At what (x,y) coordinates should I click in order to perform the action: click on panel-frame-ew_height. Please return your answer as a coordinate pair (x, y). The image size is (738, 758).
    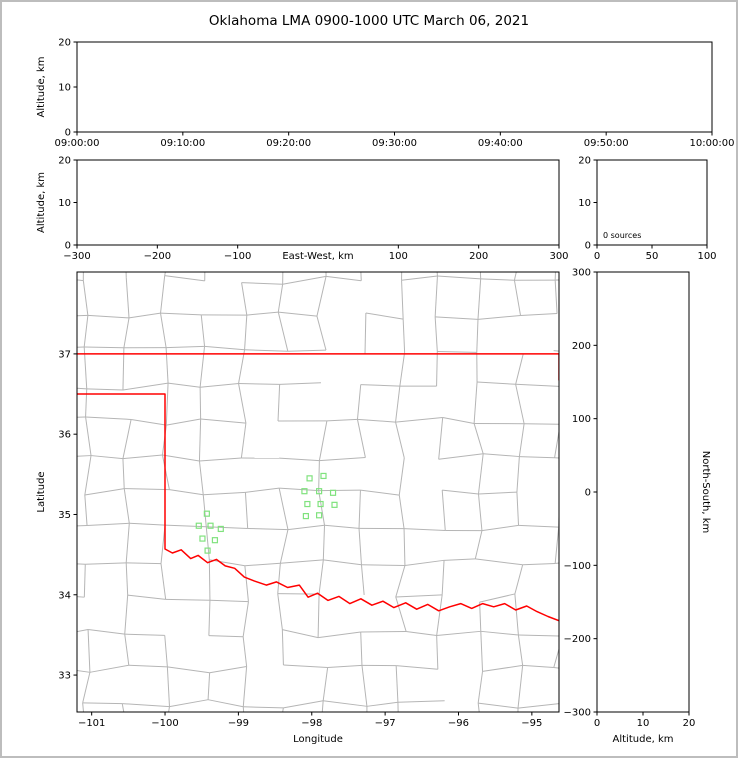
    Looking at the image, I should click on (318, 202).